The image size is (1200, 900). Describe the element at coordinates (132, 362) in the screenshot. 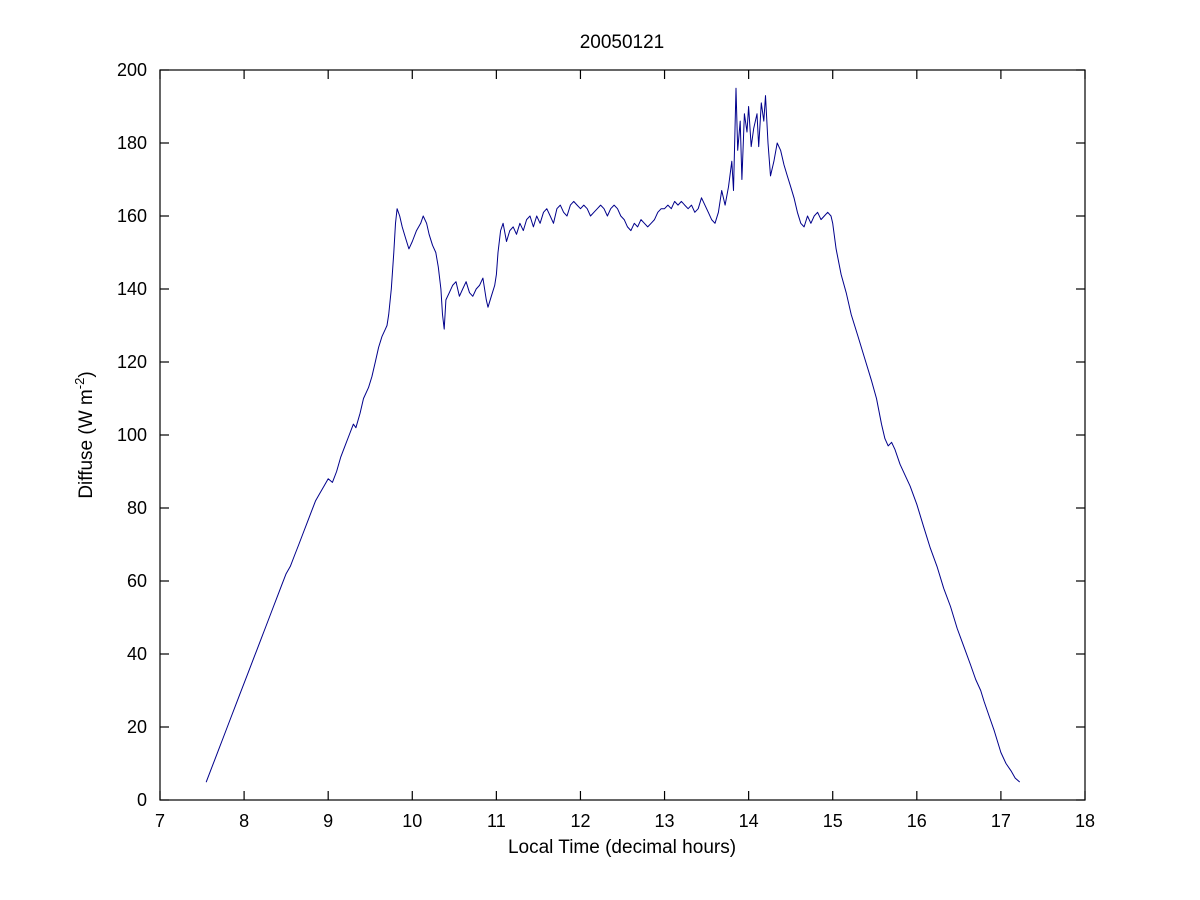

I see `y-tick-label: 120` at that location.